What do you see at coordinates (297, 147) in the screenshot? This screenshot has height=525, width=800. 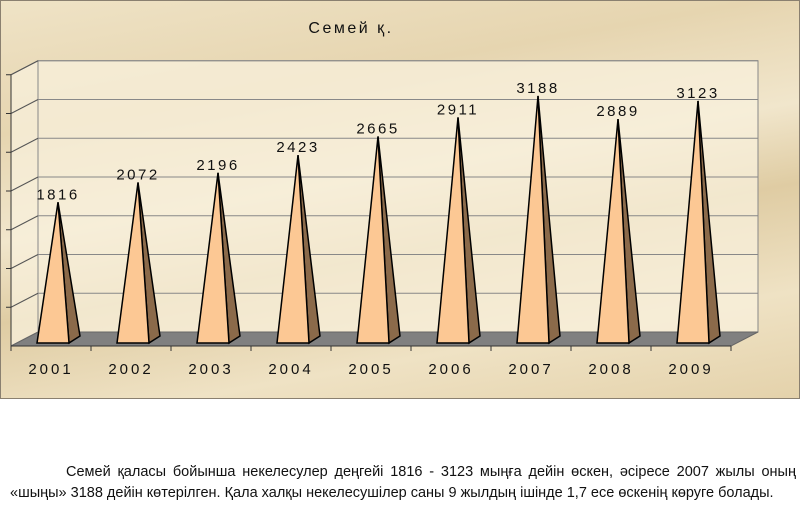 I see `data-label: 2423` at bounding box center [297, 147].